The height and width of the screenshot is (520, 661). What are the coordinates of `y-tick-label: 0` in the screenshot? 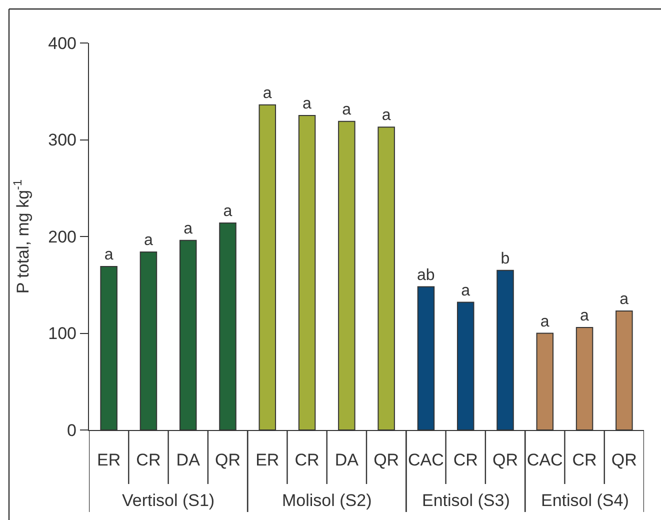 It's located at (71, 430).